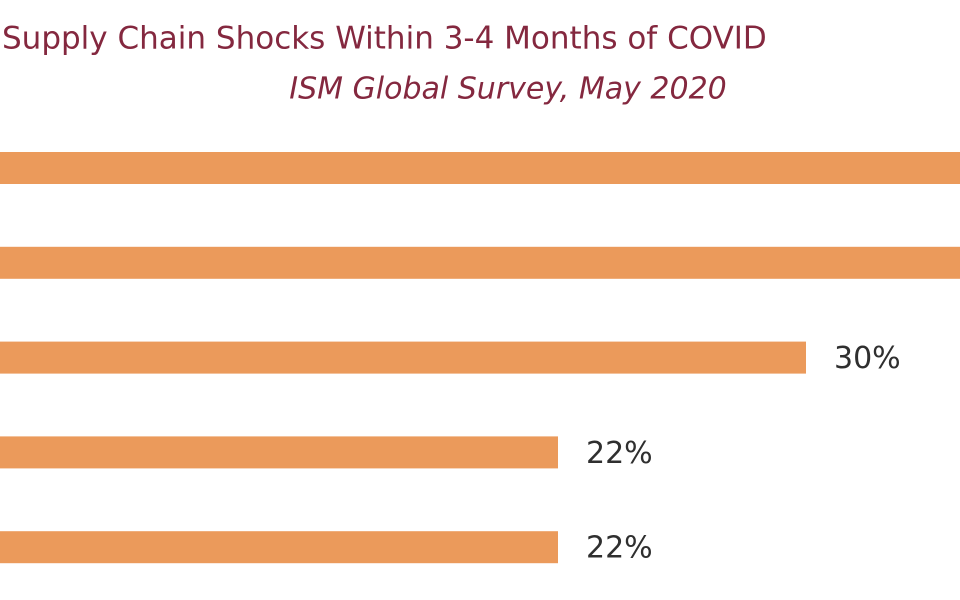 This screenshot has width=960, height=600. What do you see at coordinates (867, 358) in the screenshot?
I see `value-label: 30%` at bounding box center [867, 358].